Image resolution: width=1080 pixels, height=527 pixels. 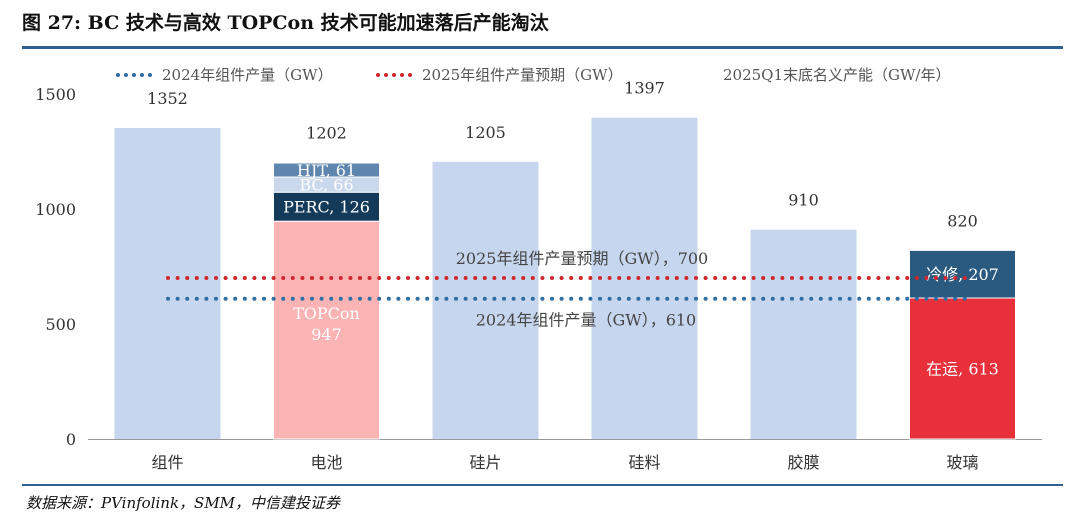 I want to click on reference-label-700: 2025年组件产量预期（GW），700, so click(x=582, y=258).